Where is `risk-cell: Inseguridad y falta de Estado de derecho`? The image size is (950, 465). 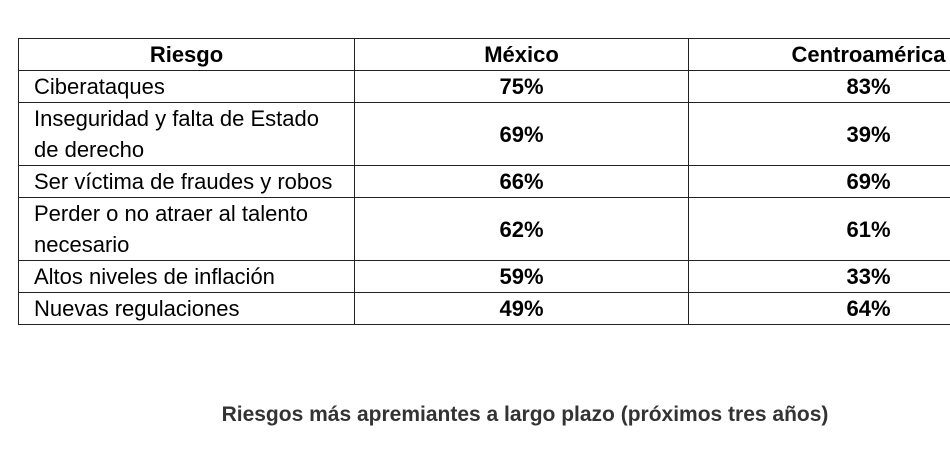
risk-cell: Inseguridad y falta de Estado de derecho is located at coordinates (186, 134).